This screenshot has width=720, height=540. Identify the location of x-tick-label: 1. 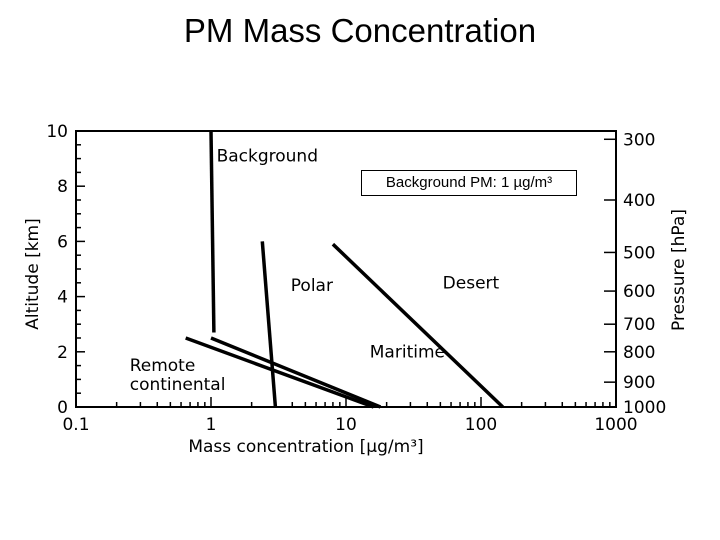
(211, 425).